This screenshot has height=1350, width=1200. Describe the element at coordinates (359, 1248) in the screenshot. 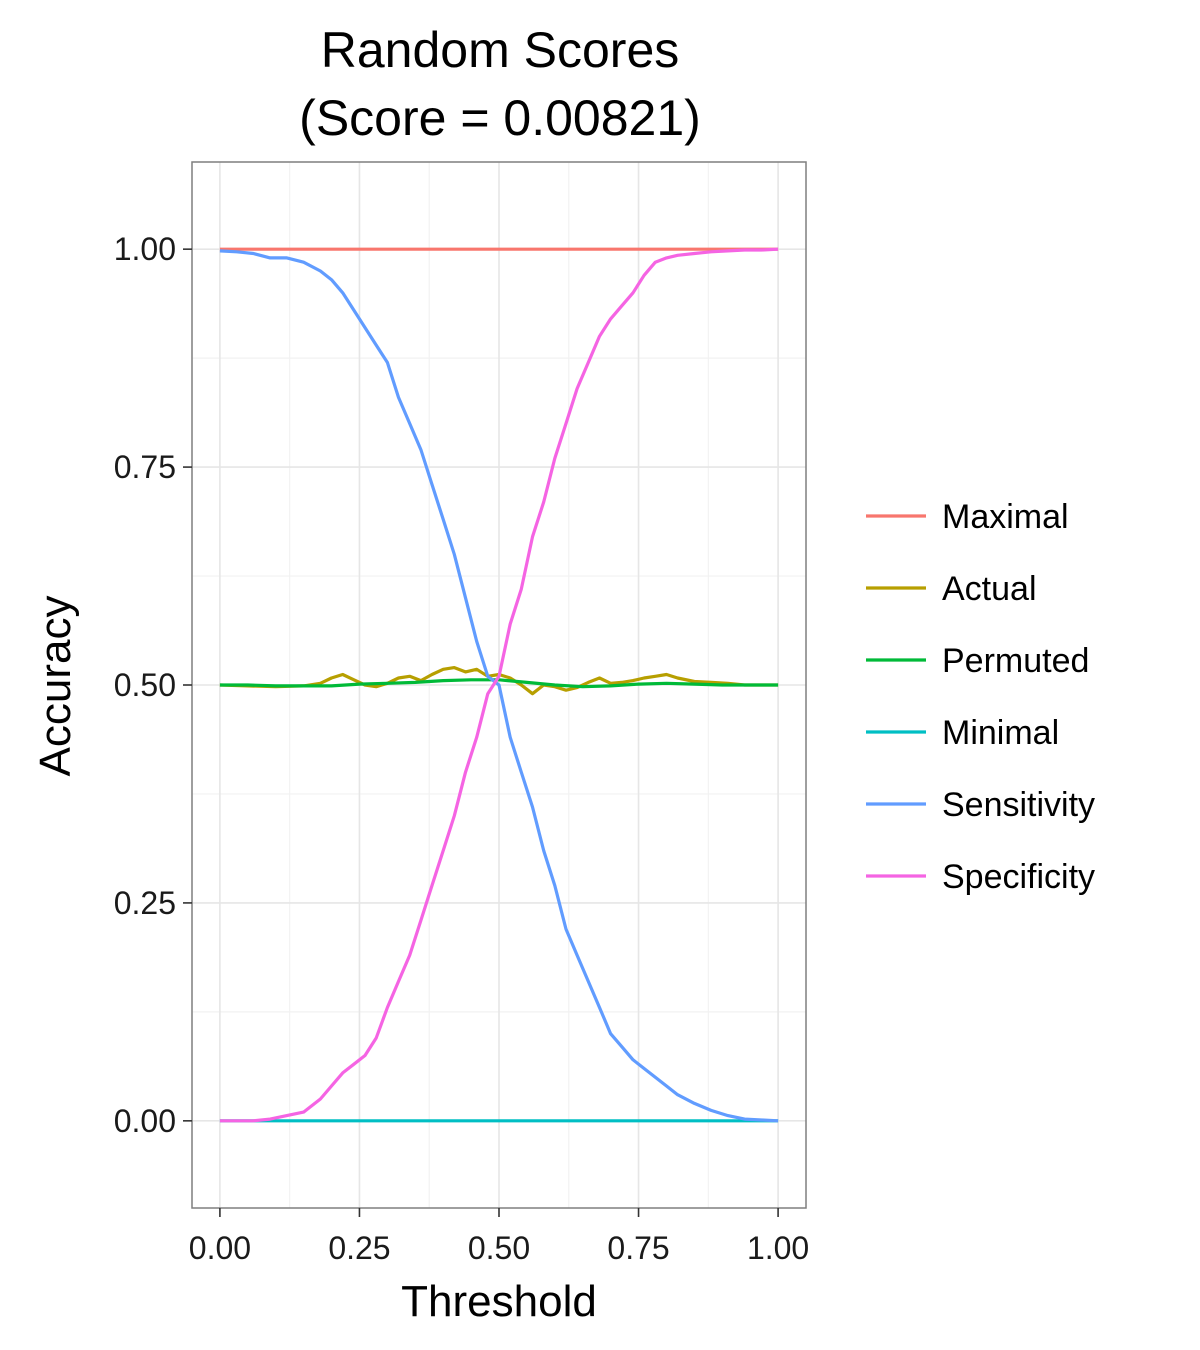

I see `x-tick-label: 0.25` at that location.